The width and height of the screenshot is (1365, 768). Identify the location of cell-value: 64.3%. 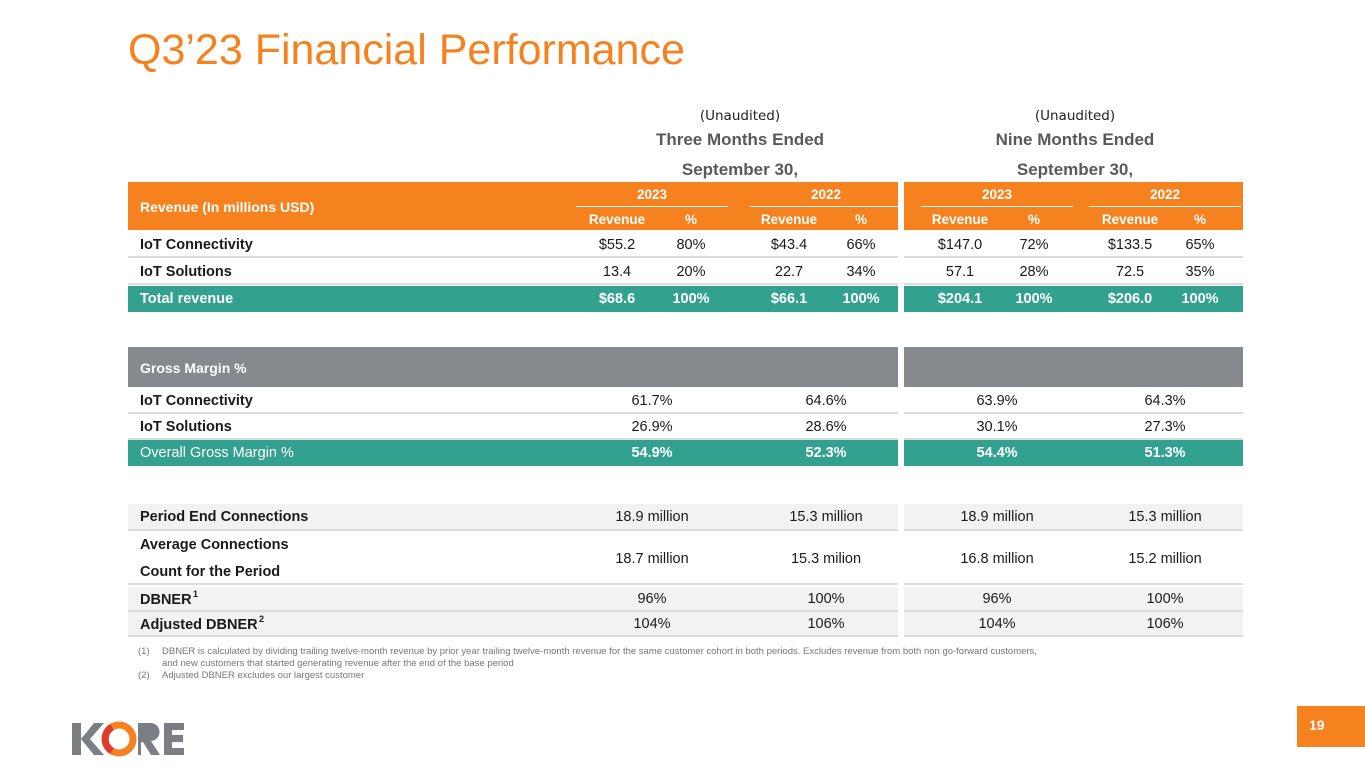
(1165, 401).